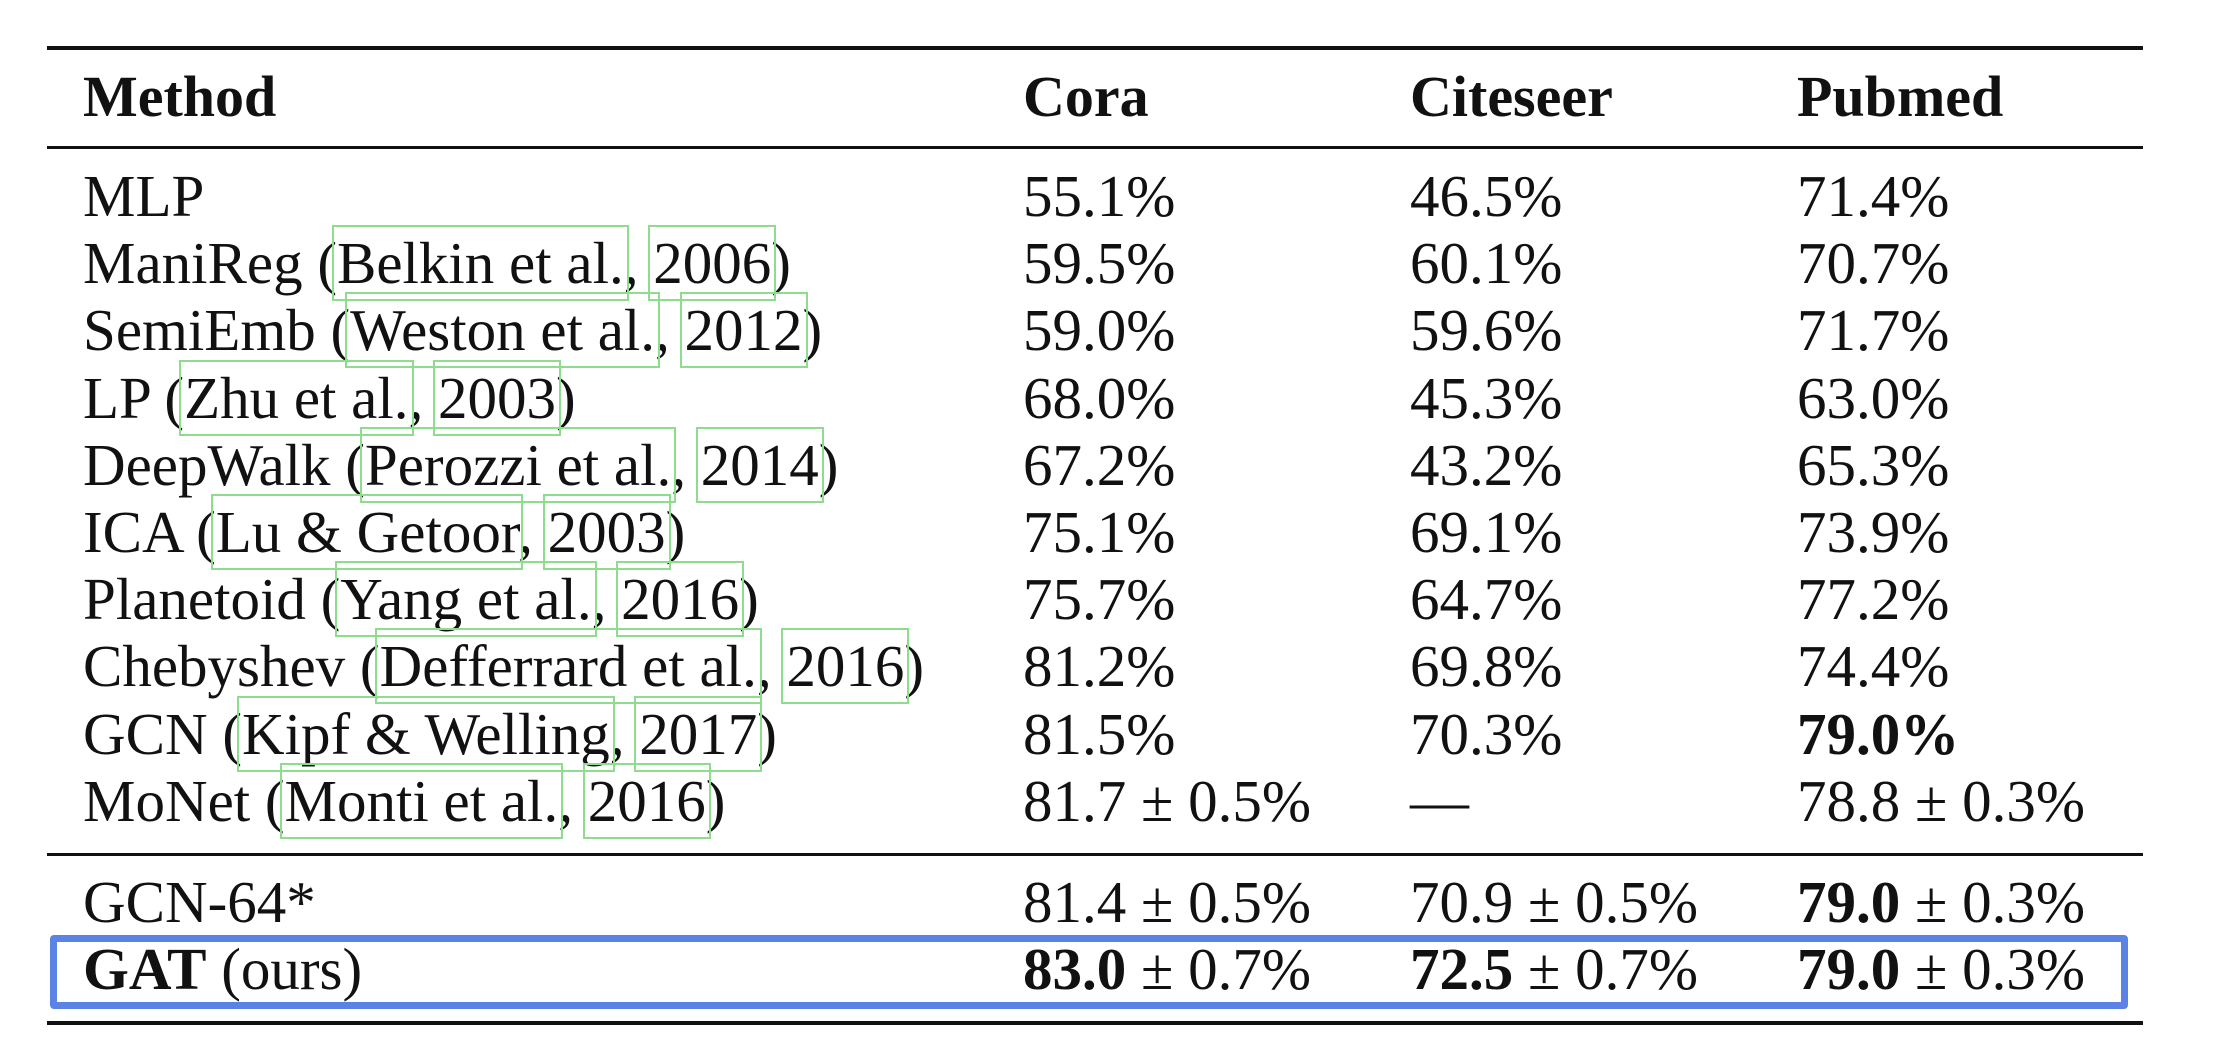 This screenshot has width=2226, height=1052. Describe the element at coordinates (1873, 465) in the screenshot. I see `pubmed-value: 65.3%` at that location.